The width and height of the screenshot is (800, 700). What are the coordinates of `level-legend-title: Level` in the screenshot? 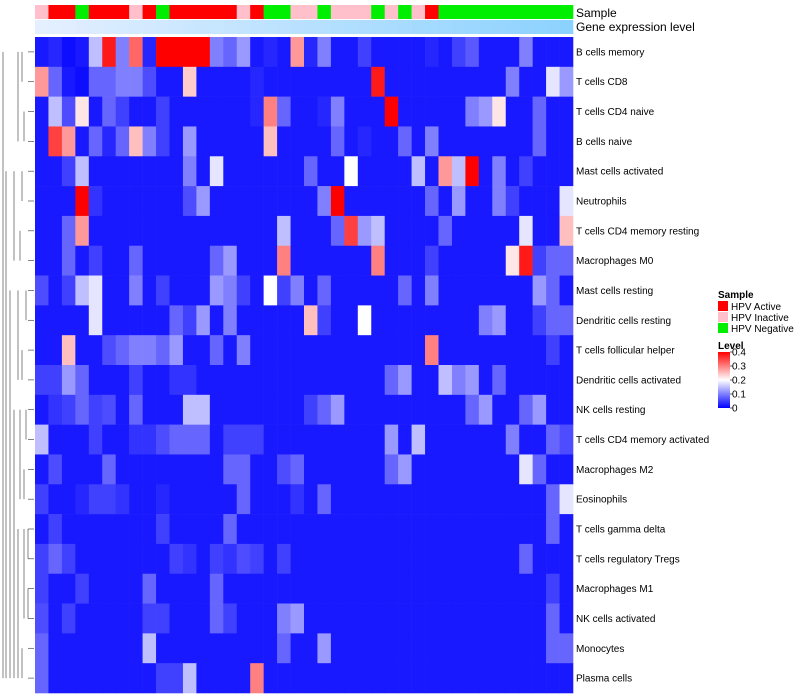 It's located at (731, 346).